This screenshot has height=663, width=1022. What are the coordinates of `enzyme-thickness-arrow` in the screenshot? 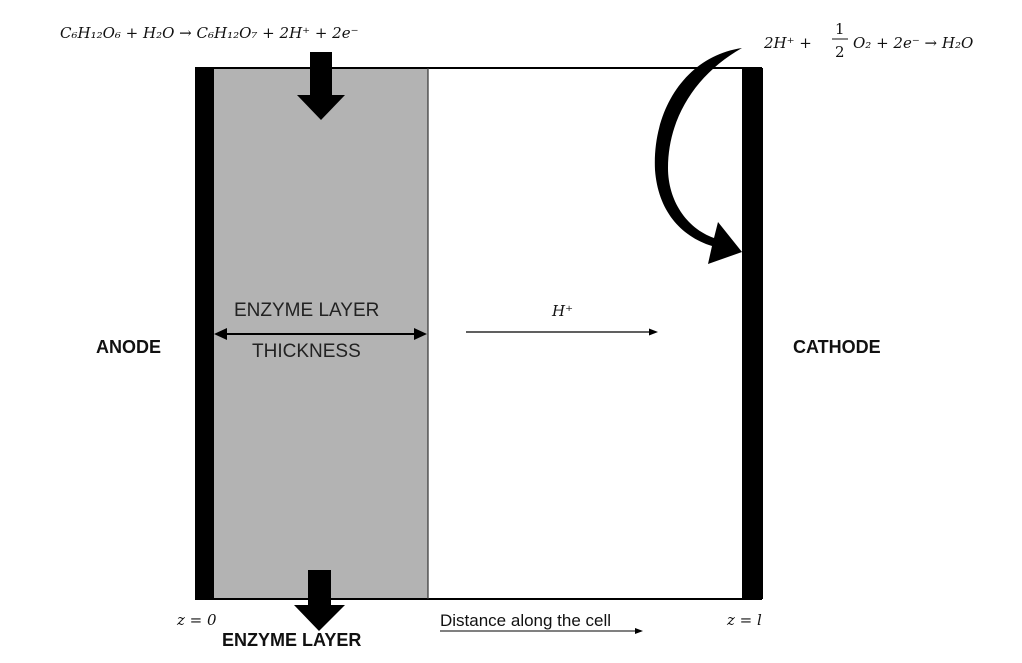 It's located at (320, 334).